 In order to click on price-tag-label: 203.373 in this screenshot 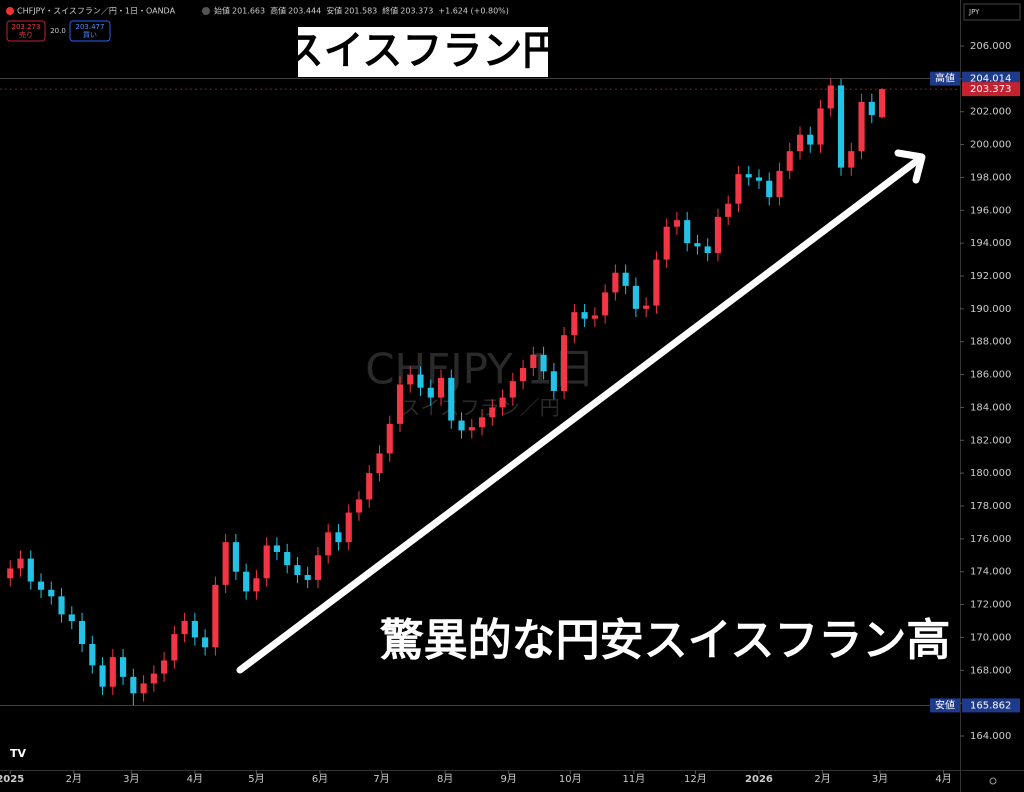, I will do `click(990, 89)`.